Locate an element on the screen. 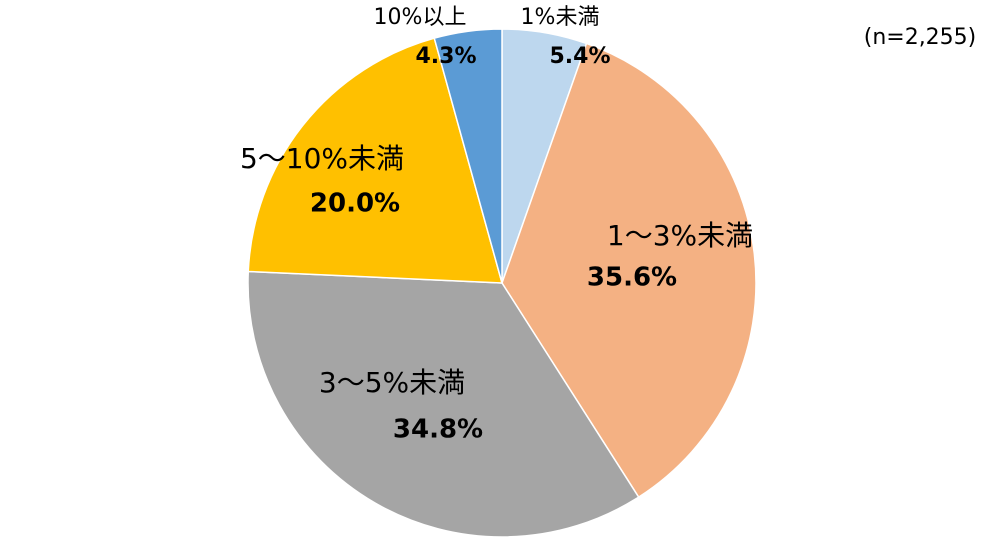 The height and width of the screenshot is (559, 1004). value-label: 34.8% is located at coordinates (438, 430).